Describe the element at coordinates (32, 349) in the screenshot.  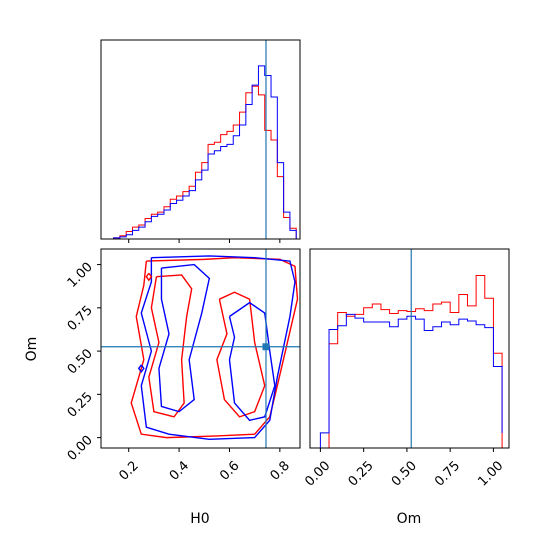
I see `y-axis-label-om: Om` at that location.